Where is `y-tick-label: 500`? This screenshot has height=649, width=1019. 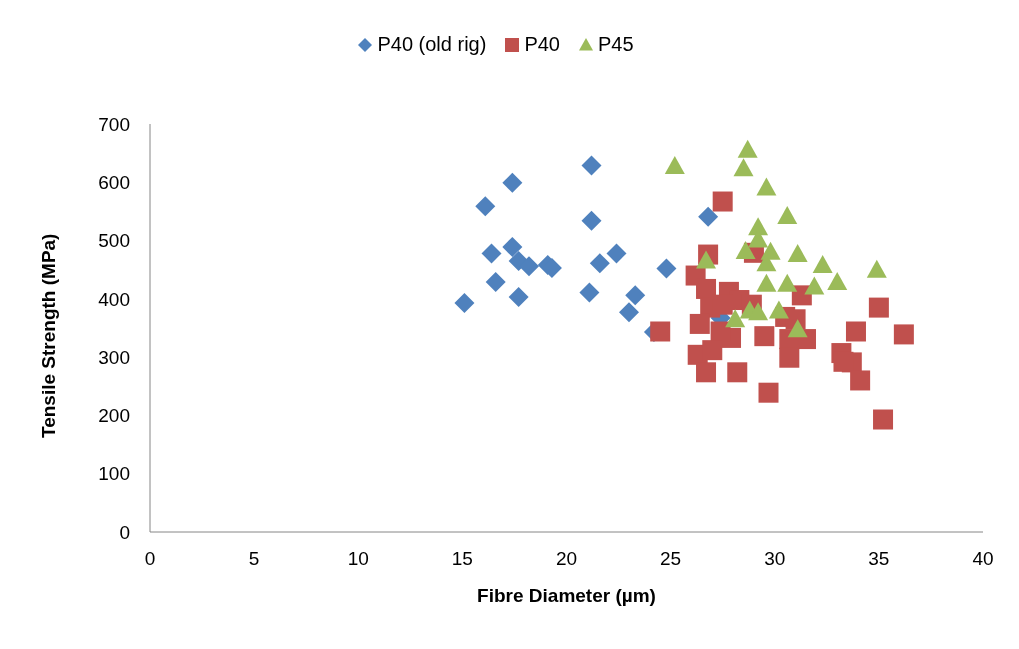 y-tick-label: 500 is located at coordinates (114, 241).